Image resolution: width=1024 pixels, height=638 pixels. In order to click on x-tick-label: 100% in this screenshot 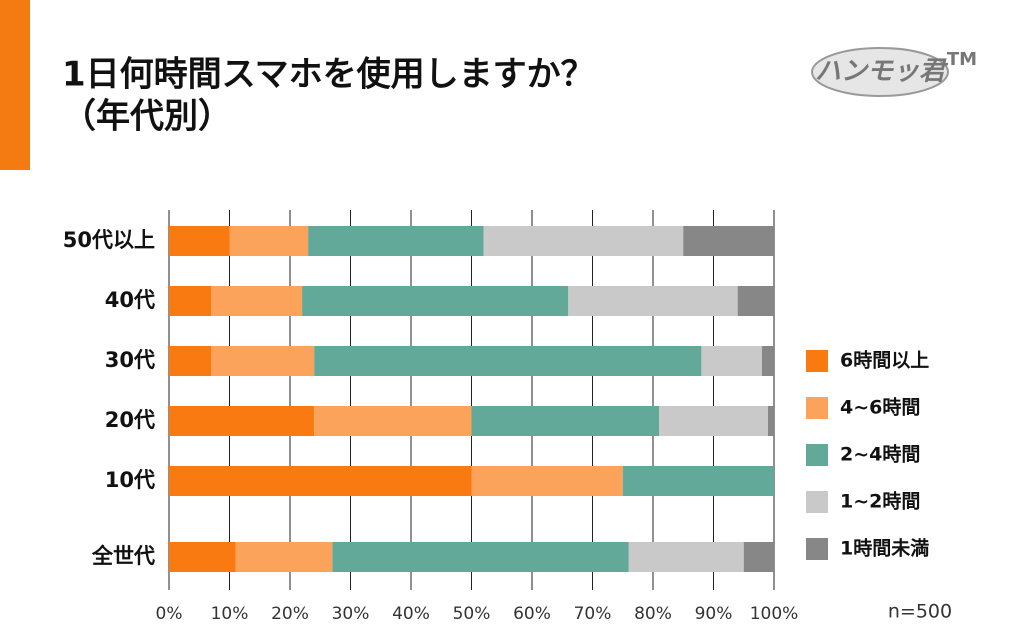, I will do `click(774, 614)`.